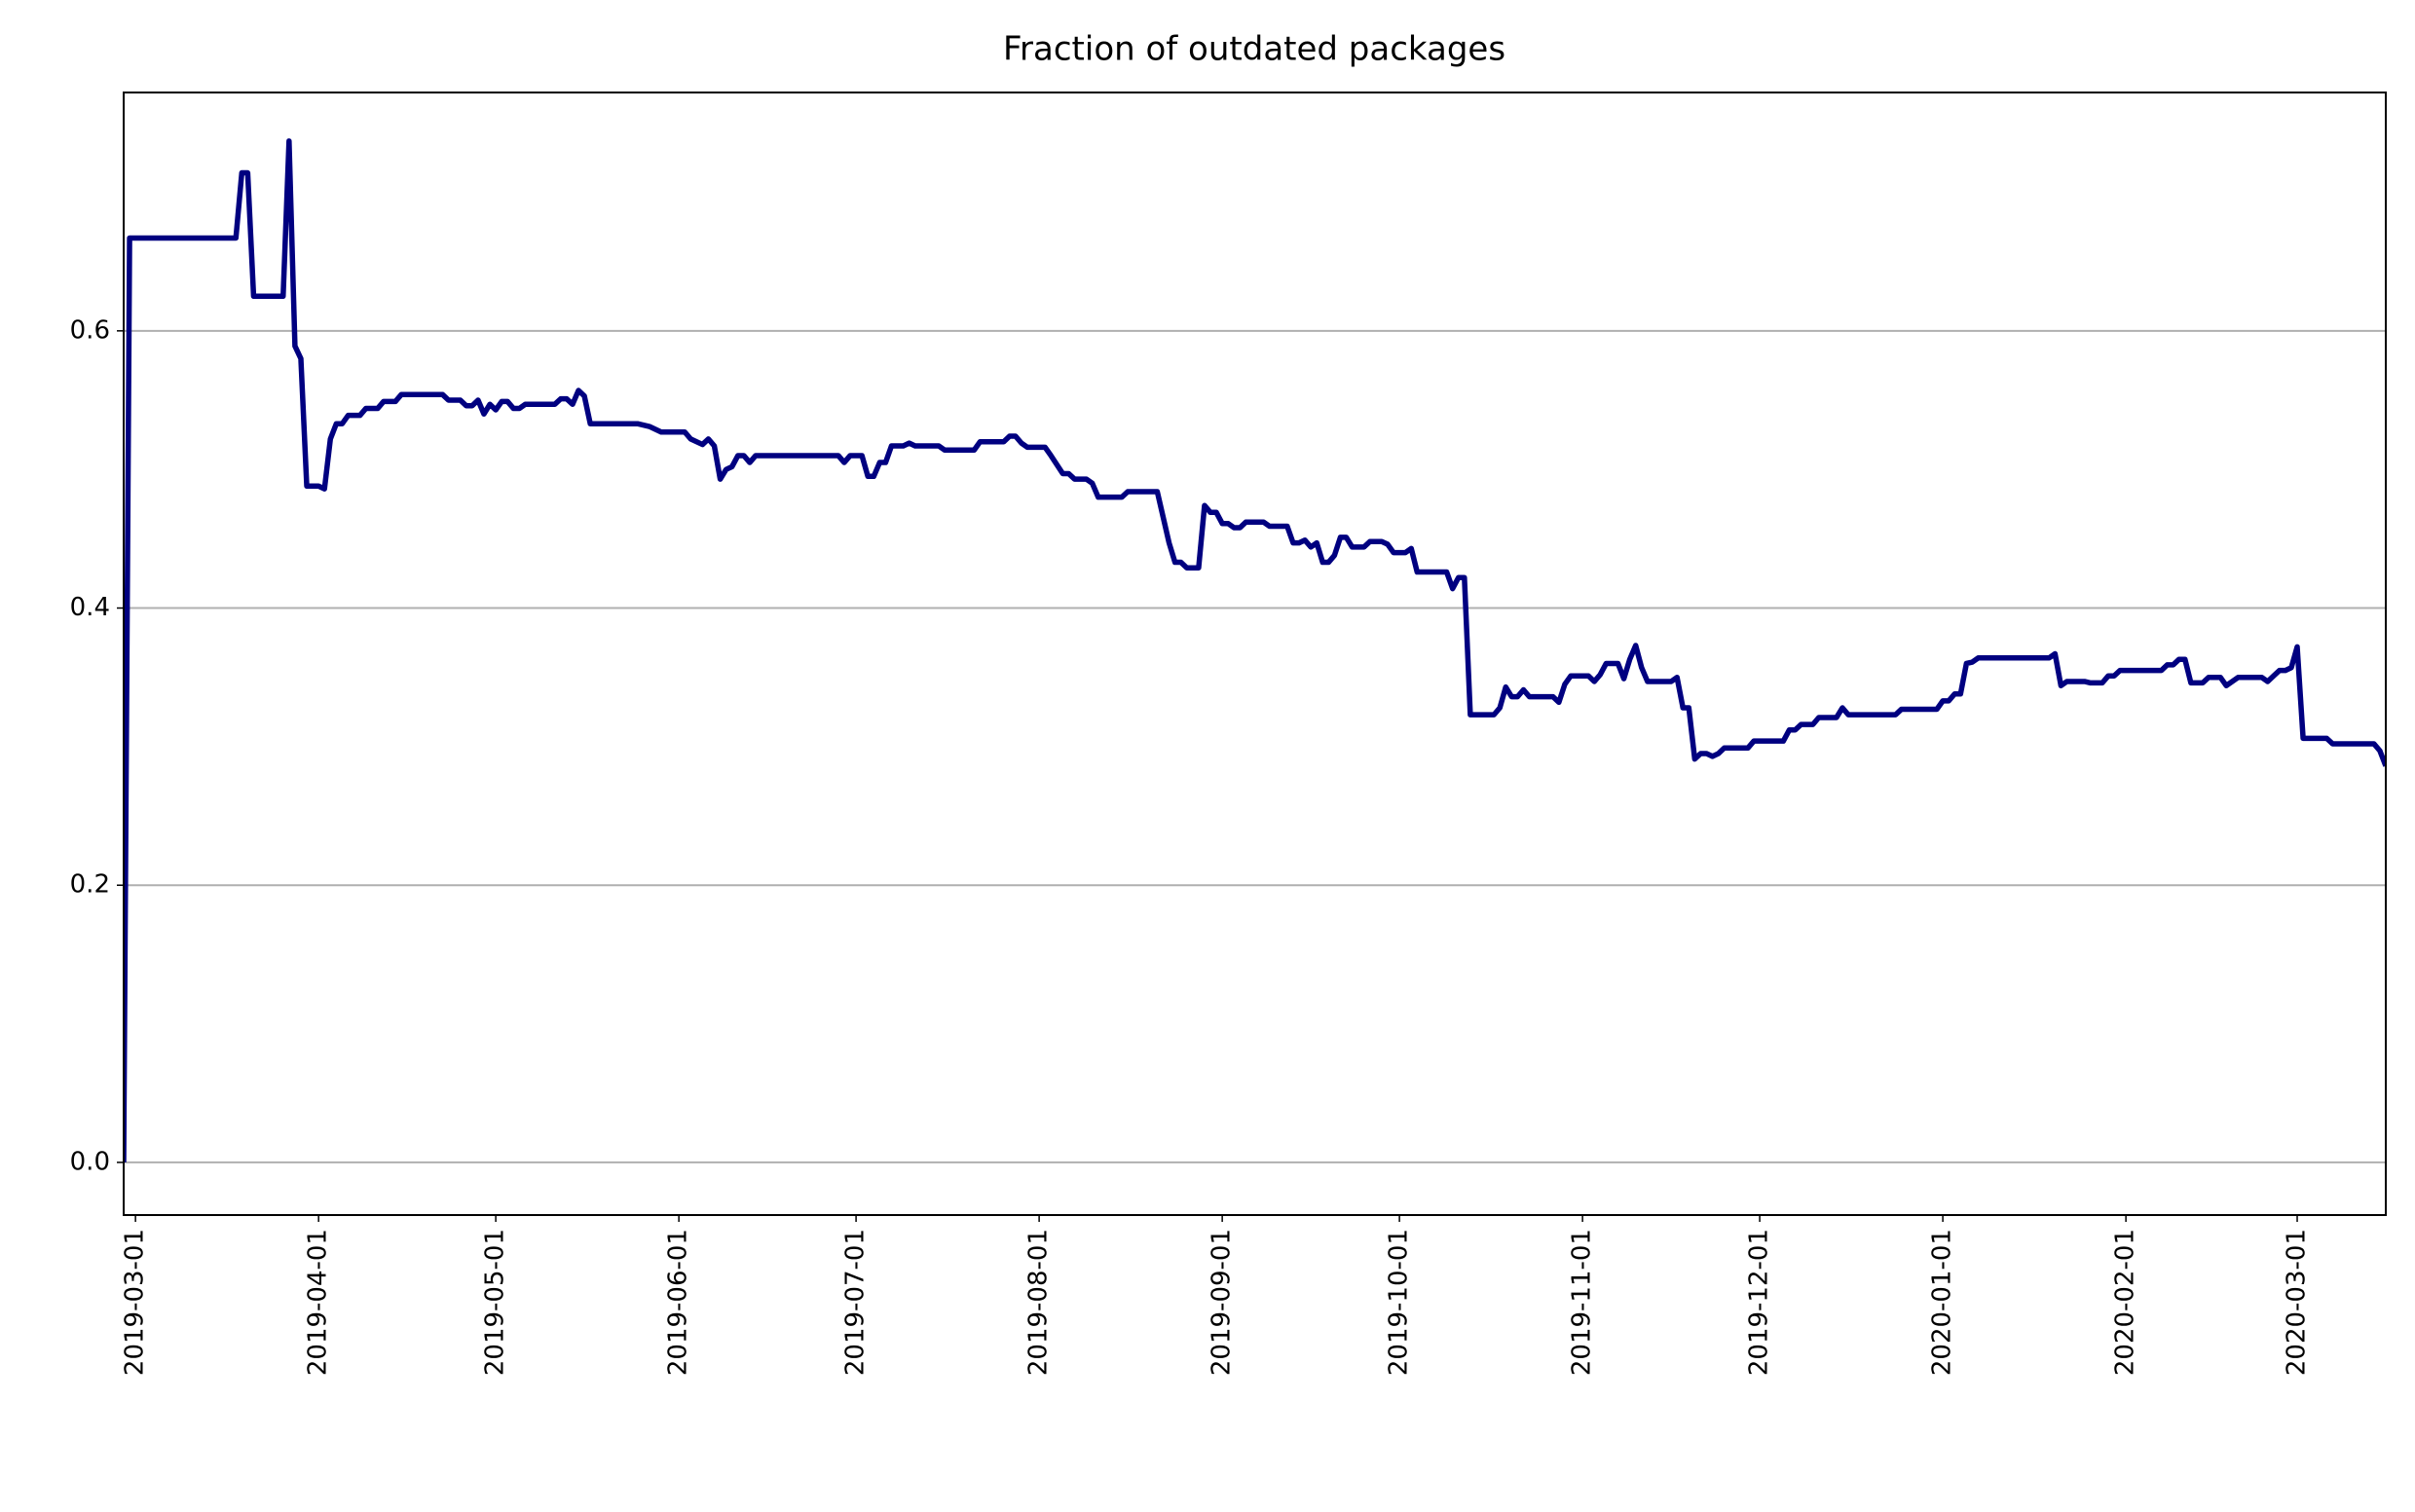  Describe the element at coordinates (856, 1302) in the screenshot. I see `x-tick-label: 2019-07-01` at that location.